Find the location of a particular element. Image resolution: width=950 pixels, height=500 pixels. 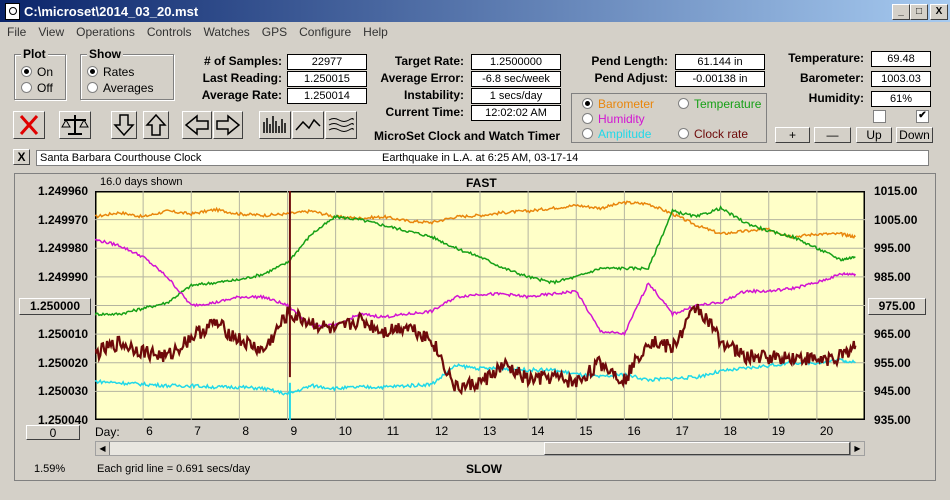

legend-barometer-radio: Barometer is located at coordinates (618, 104).